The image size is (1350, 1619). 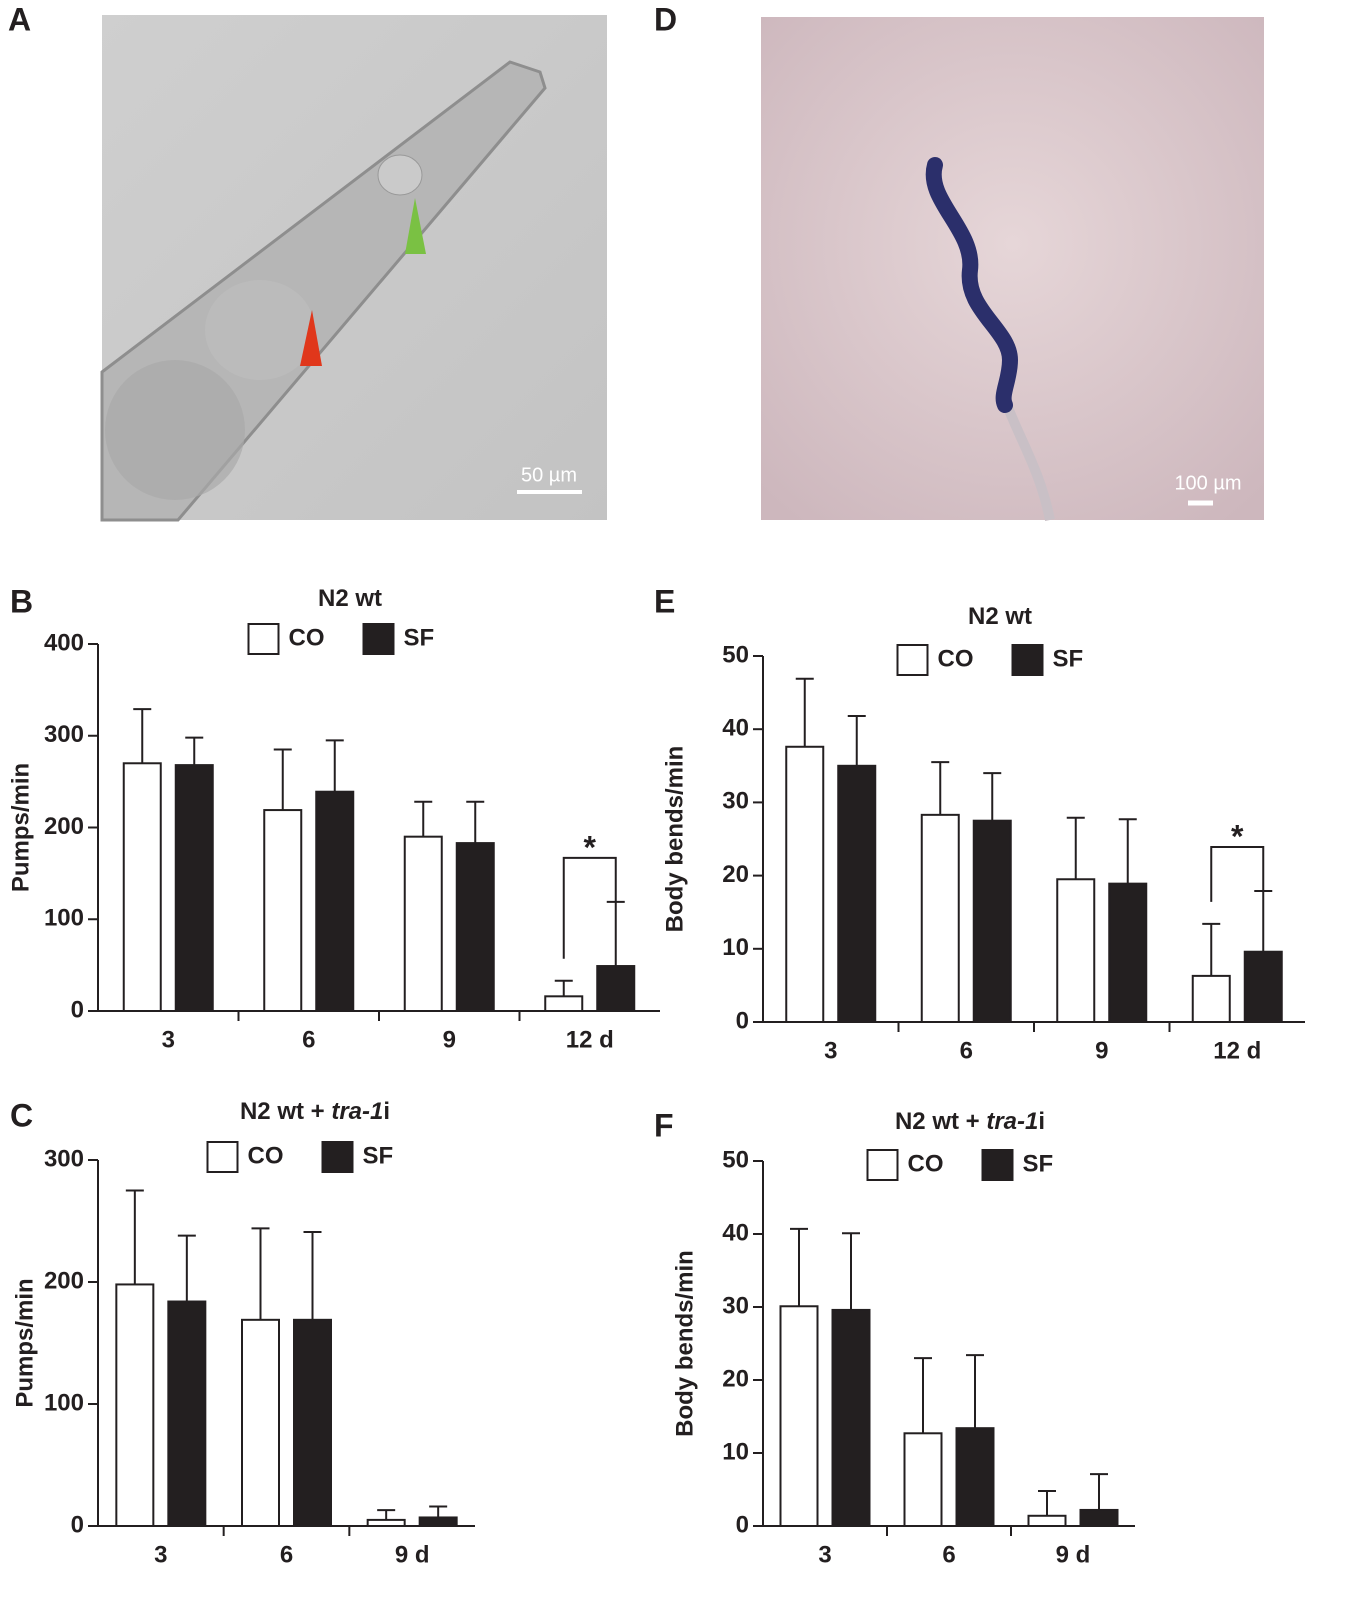 I want to click on panel-label: F, so click(x=664, y=1125).